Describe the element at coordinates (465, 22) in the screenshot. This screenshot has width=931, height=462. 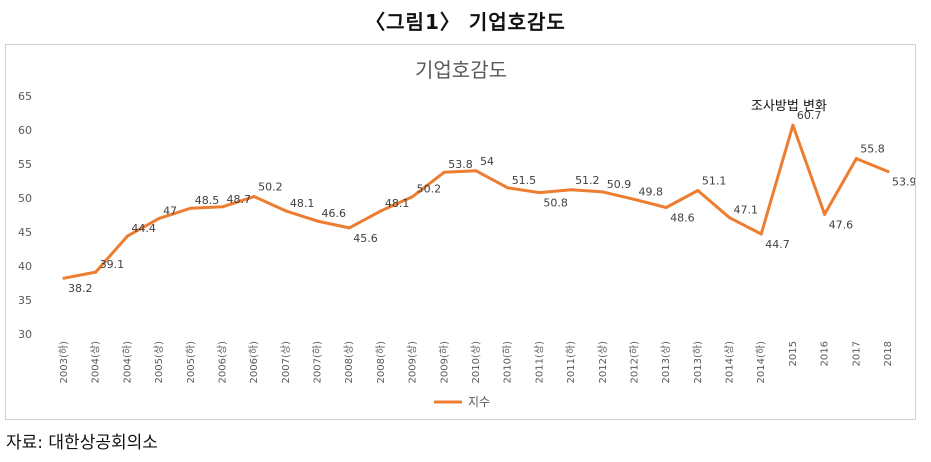
I see `figure-title: 〈그림1〉 기업호감도` at that location.